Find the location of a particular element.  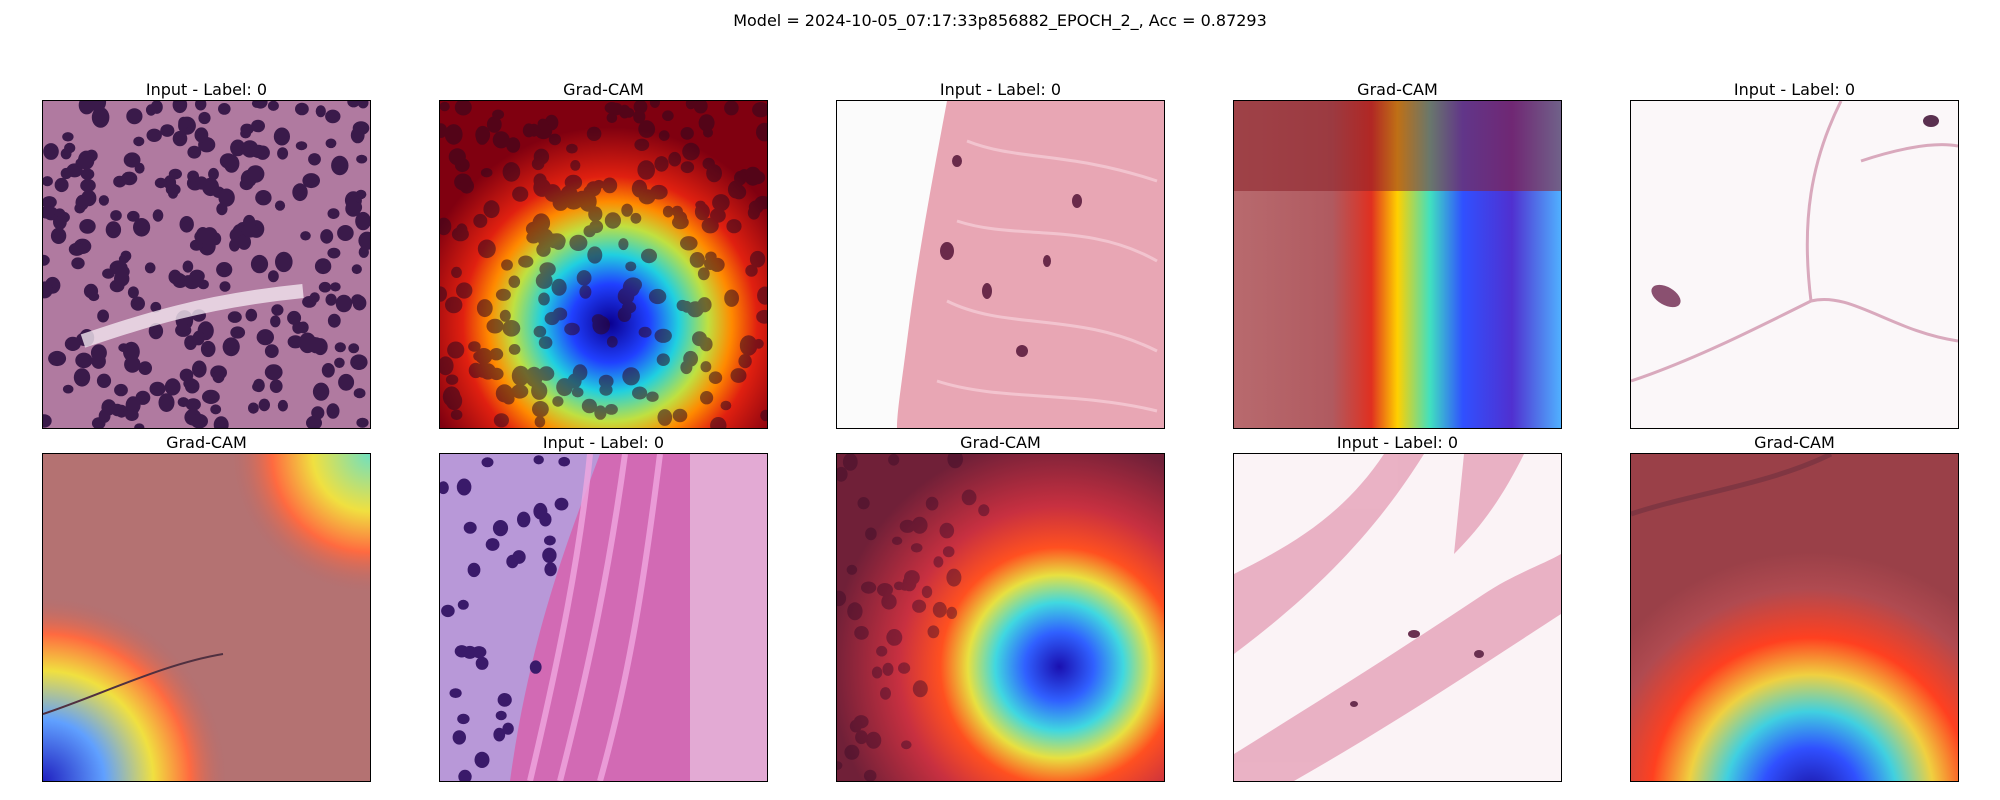

panel-3-input: Input - Label: 0 is located at coordinates (1000, 254).